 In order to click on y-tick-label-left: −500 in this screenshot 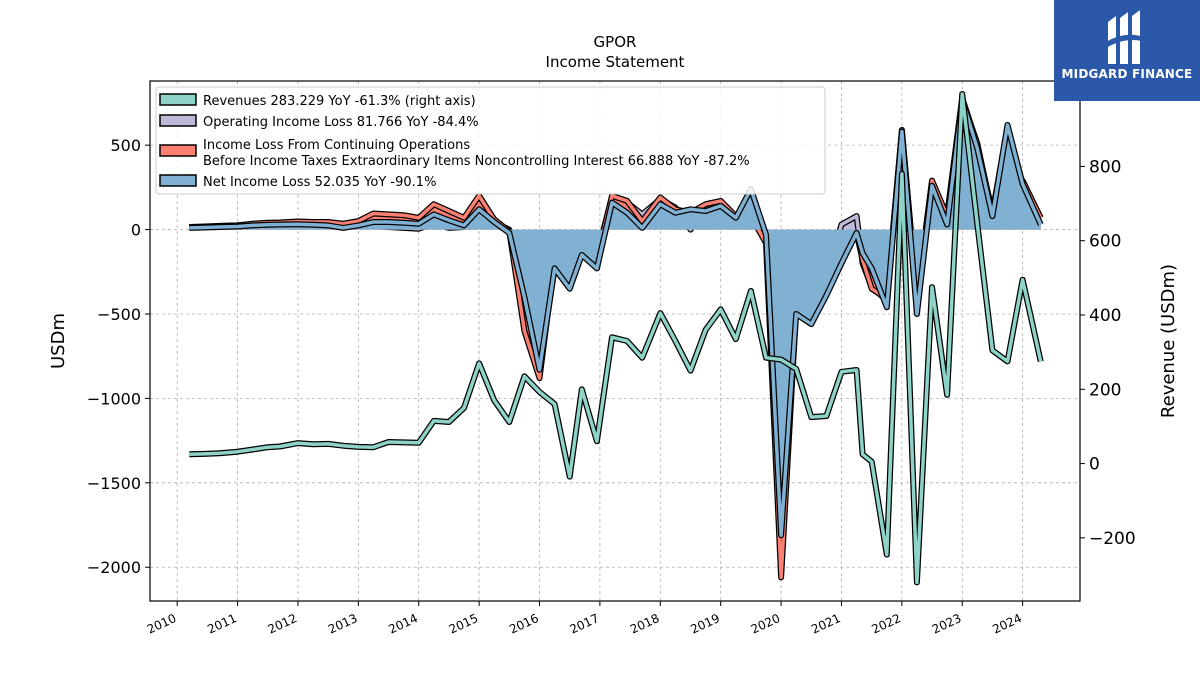, I will do `click(119, 314)`.